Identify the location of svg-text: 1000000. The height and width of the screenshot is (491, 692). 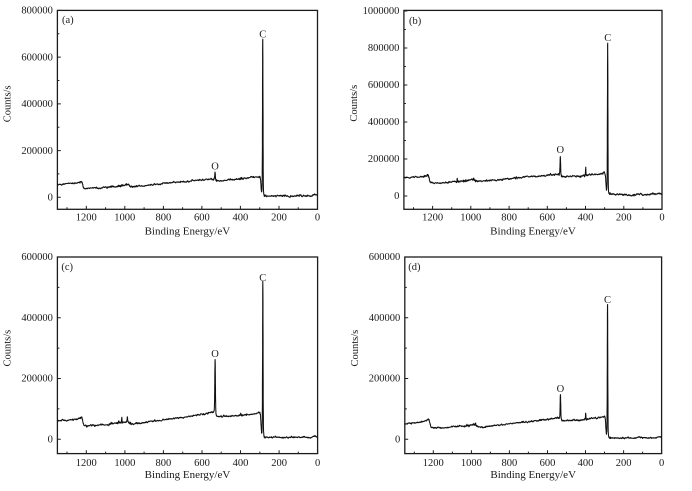
(381, 11).